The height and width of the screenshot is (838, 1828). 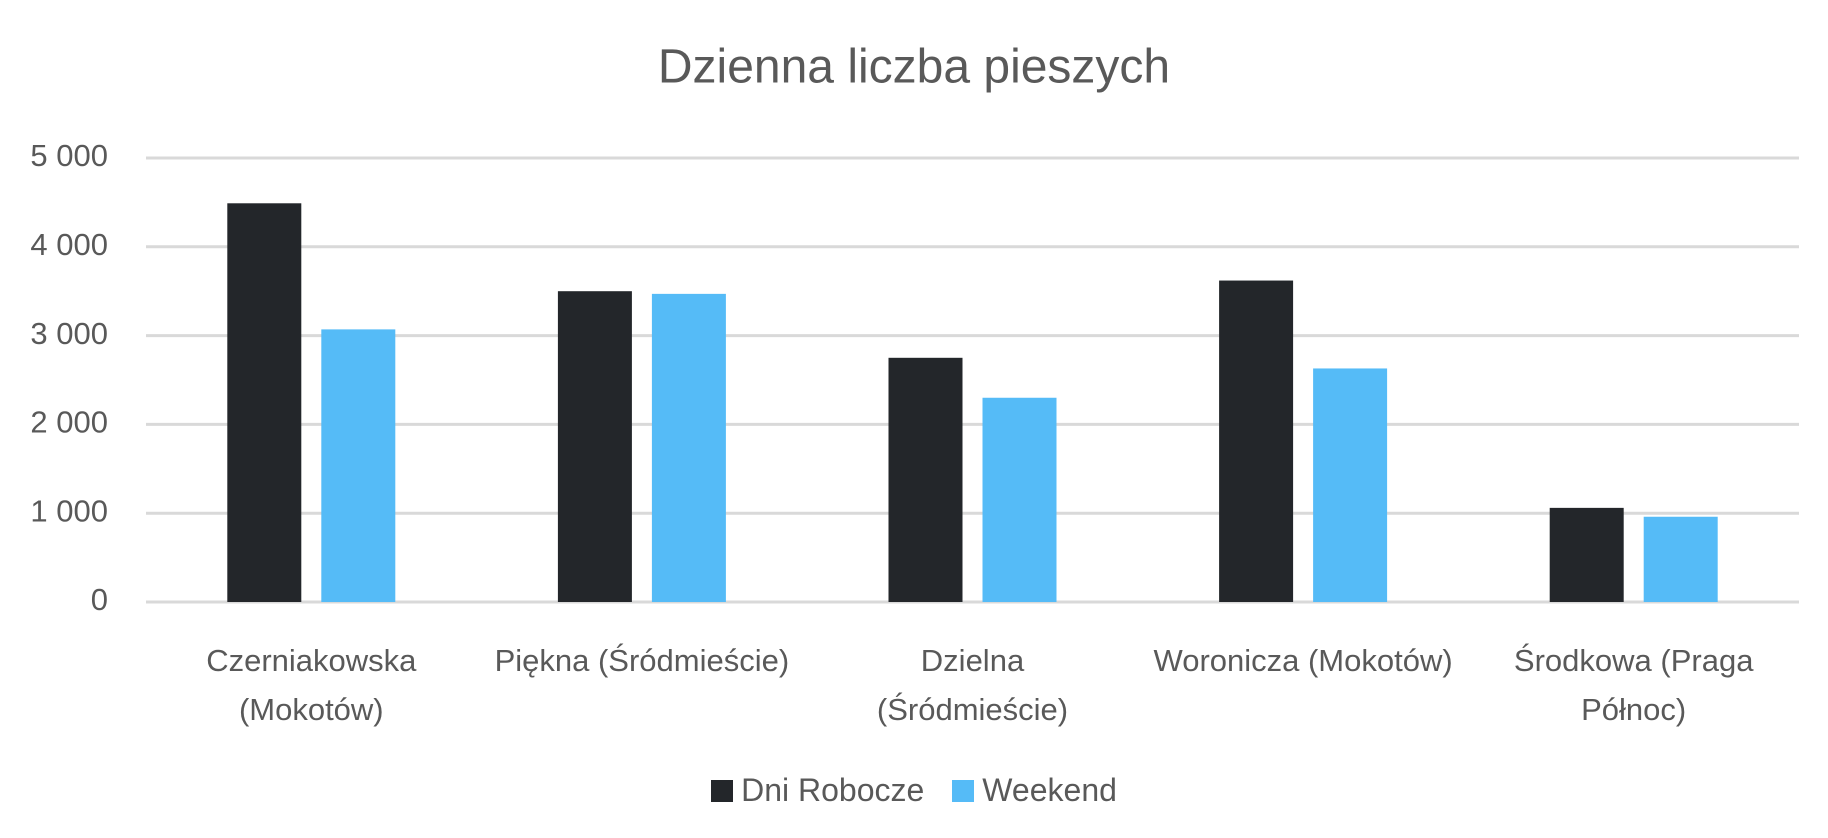 What do you see at coordinates (914, 67) in the screenshot?
I see `chart-title: Dzienna liczba pieszych` at bounding box center [914, 67].